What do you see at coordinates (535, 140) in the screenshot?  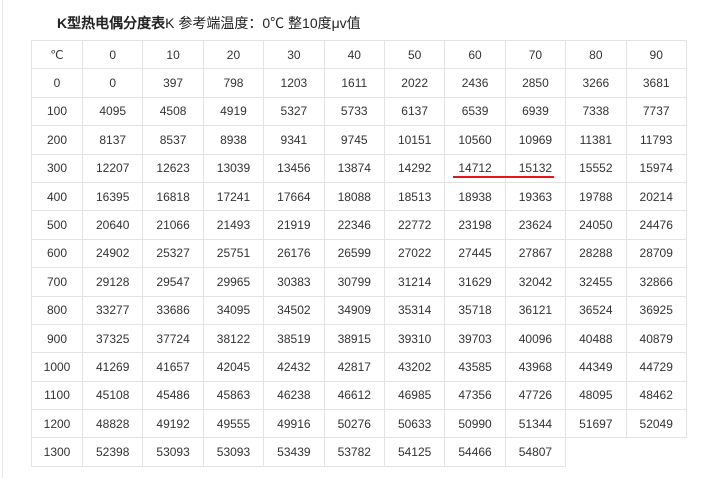 I see `value-cell: 10969` at bounding box center [535, 140].